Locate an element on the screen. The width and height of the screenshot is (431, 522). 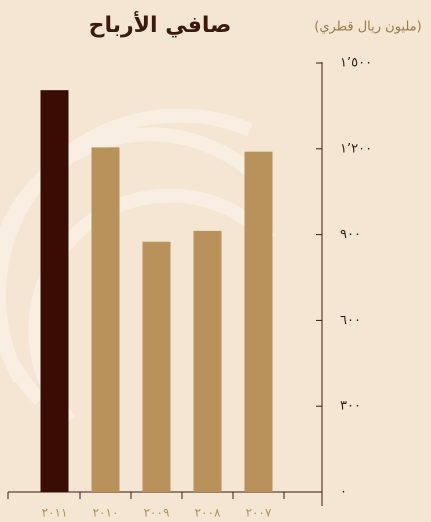
x-tick-label: ٢٠٠٨ is located at coordinates (208, 513).